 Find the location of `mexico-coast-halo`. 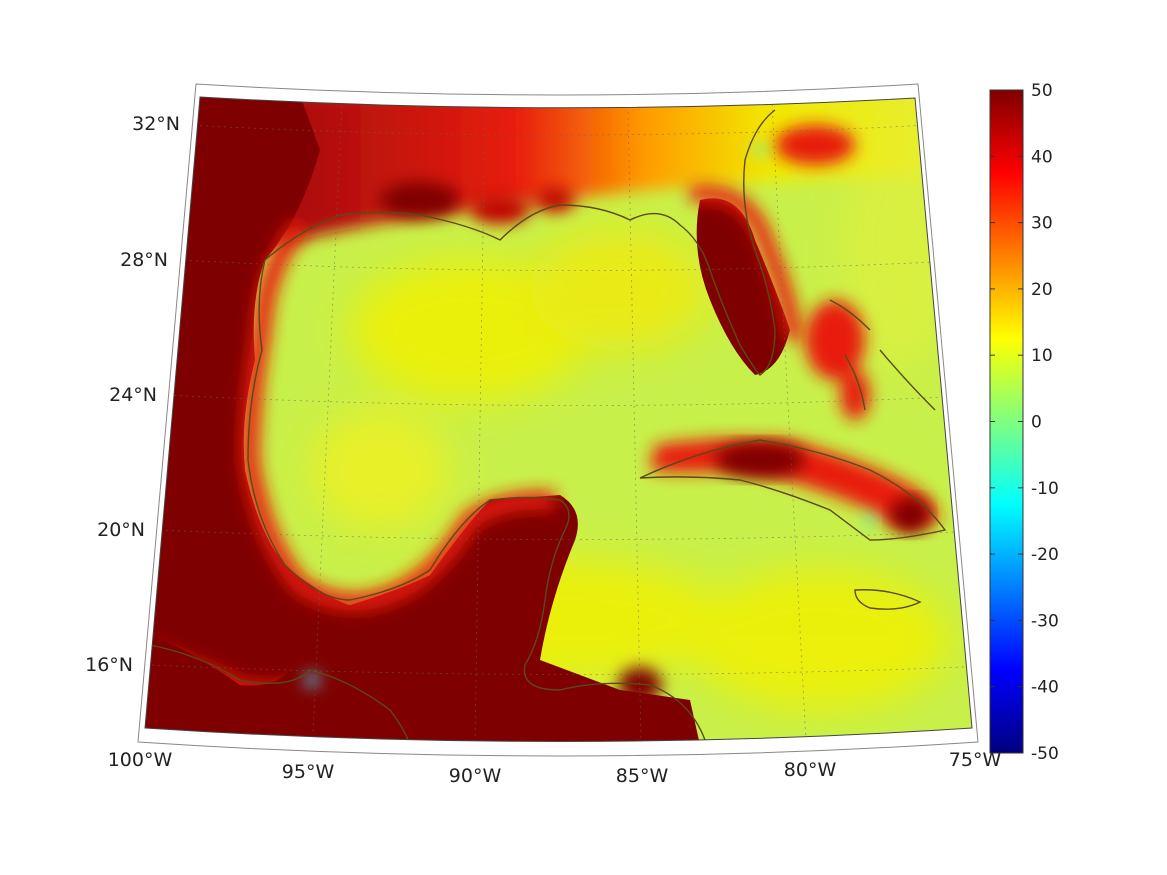

mexico-coast-halo is located at coordinates (398, 415).